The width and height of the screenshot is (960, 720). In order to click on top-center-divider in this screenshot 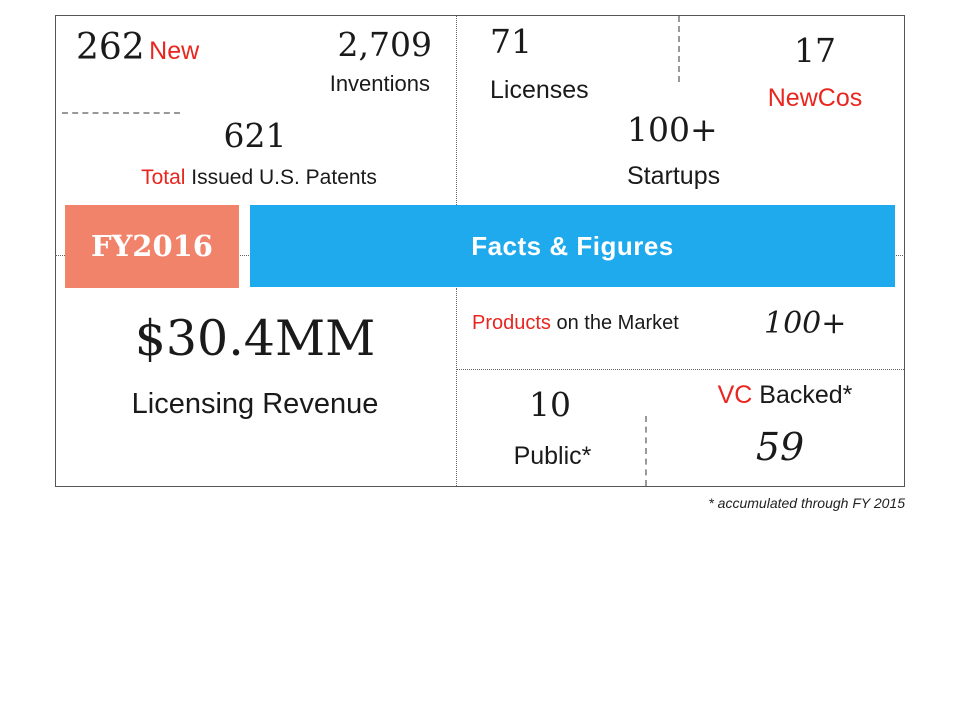, I will do `click(456, 110)`.